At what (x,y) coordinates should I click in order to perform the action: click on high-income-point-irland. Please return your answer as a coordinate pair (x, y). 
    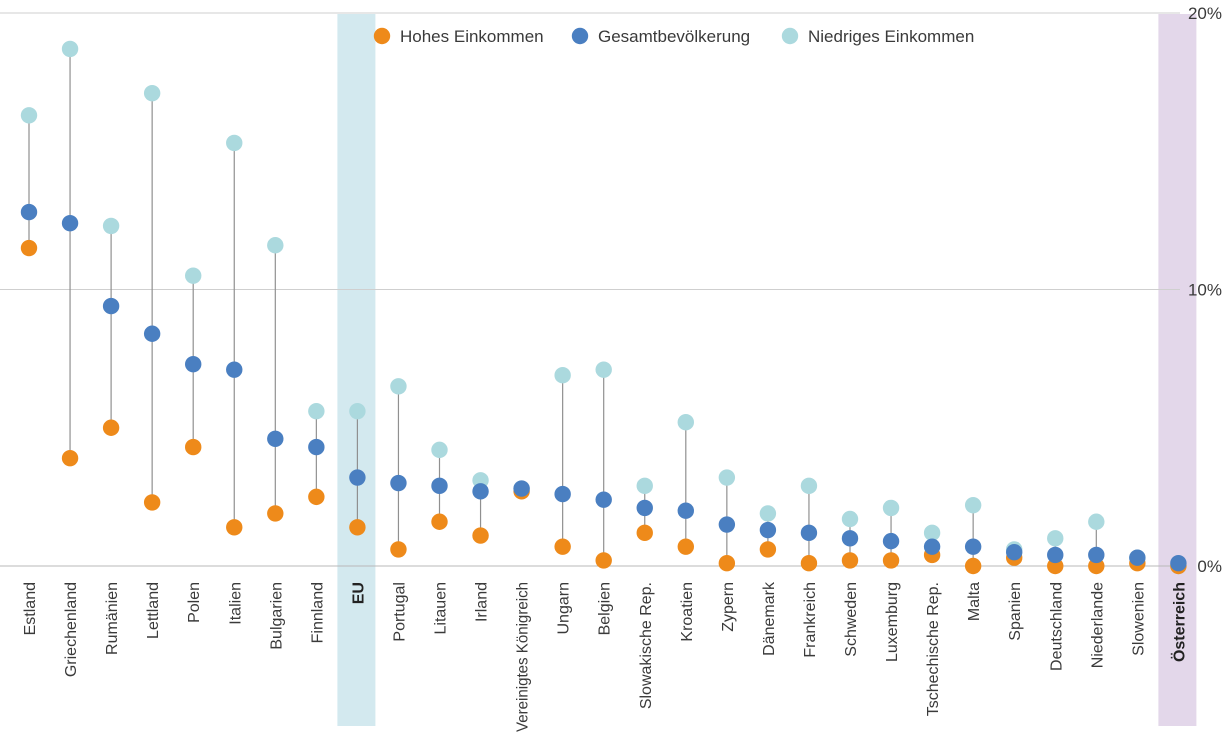
    Looking at the image, I should click on (480, 535).